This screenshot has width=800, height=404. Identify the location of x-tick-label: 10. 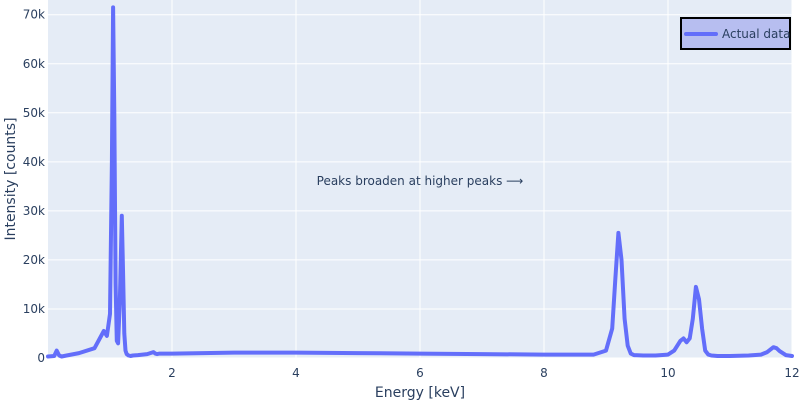
(667, 373).